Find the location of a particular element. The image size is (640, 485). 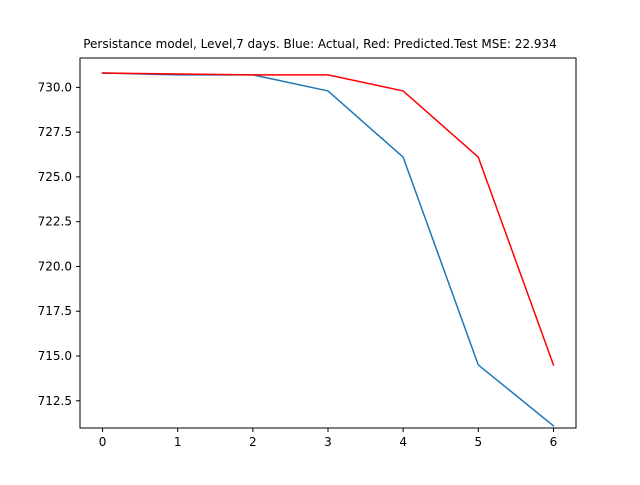

y-tick-label: 720.0 is located at coordinates (55, 266).